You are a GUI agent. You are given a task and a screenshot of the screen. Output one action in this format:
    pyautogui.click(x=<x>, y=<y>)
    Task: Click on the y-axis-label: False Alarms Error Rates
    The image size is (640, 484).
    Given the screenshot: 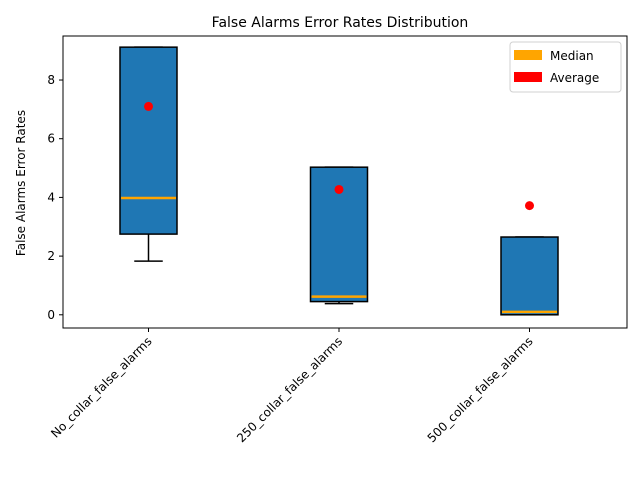 What is the action you would take?
    pyautogui.click(x=21, y=183)
    